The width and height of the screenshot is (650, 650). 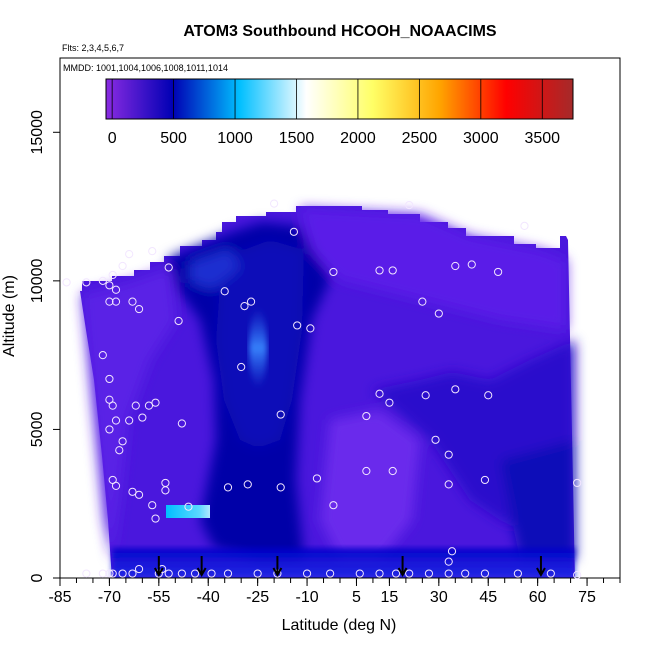 What do you see at coordinates (339, 625) in the screenshot?
I see `x-axis-label: Latitude (deg N)` at bounding box center [339, 625].